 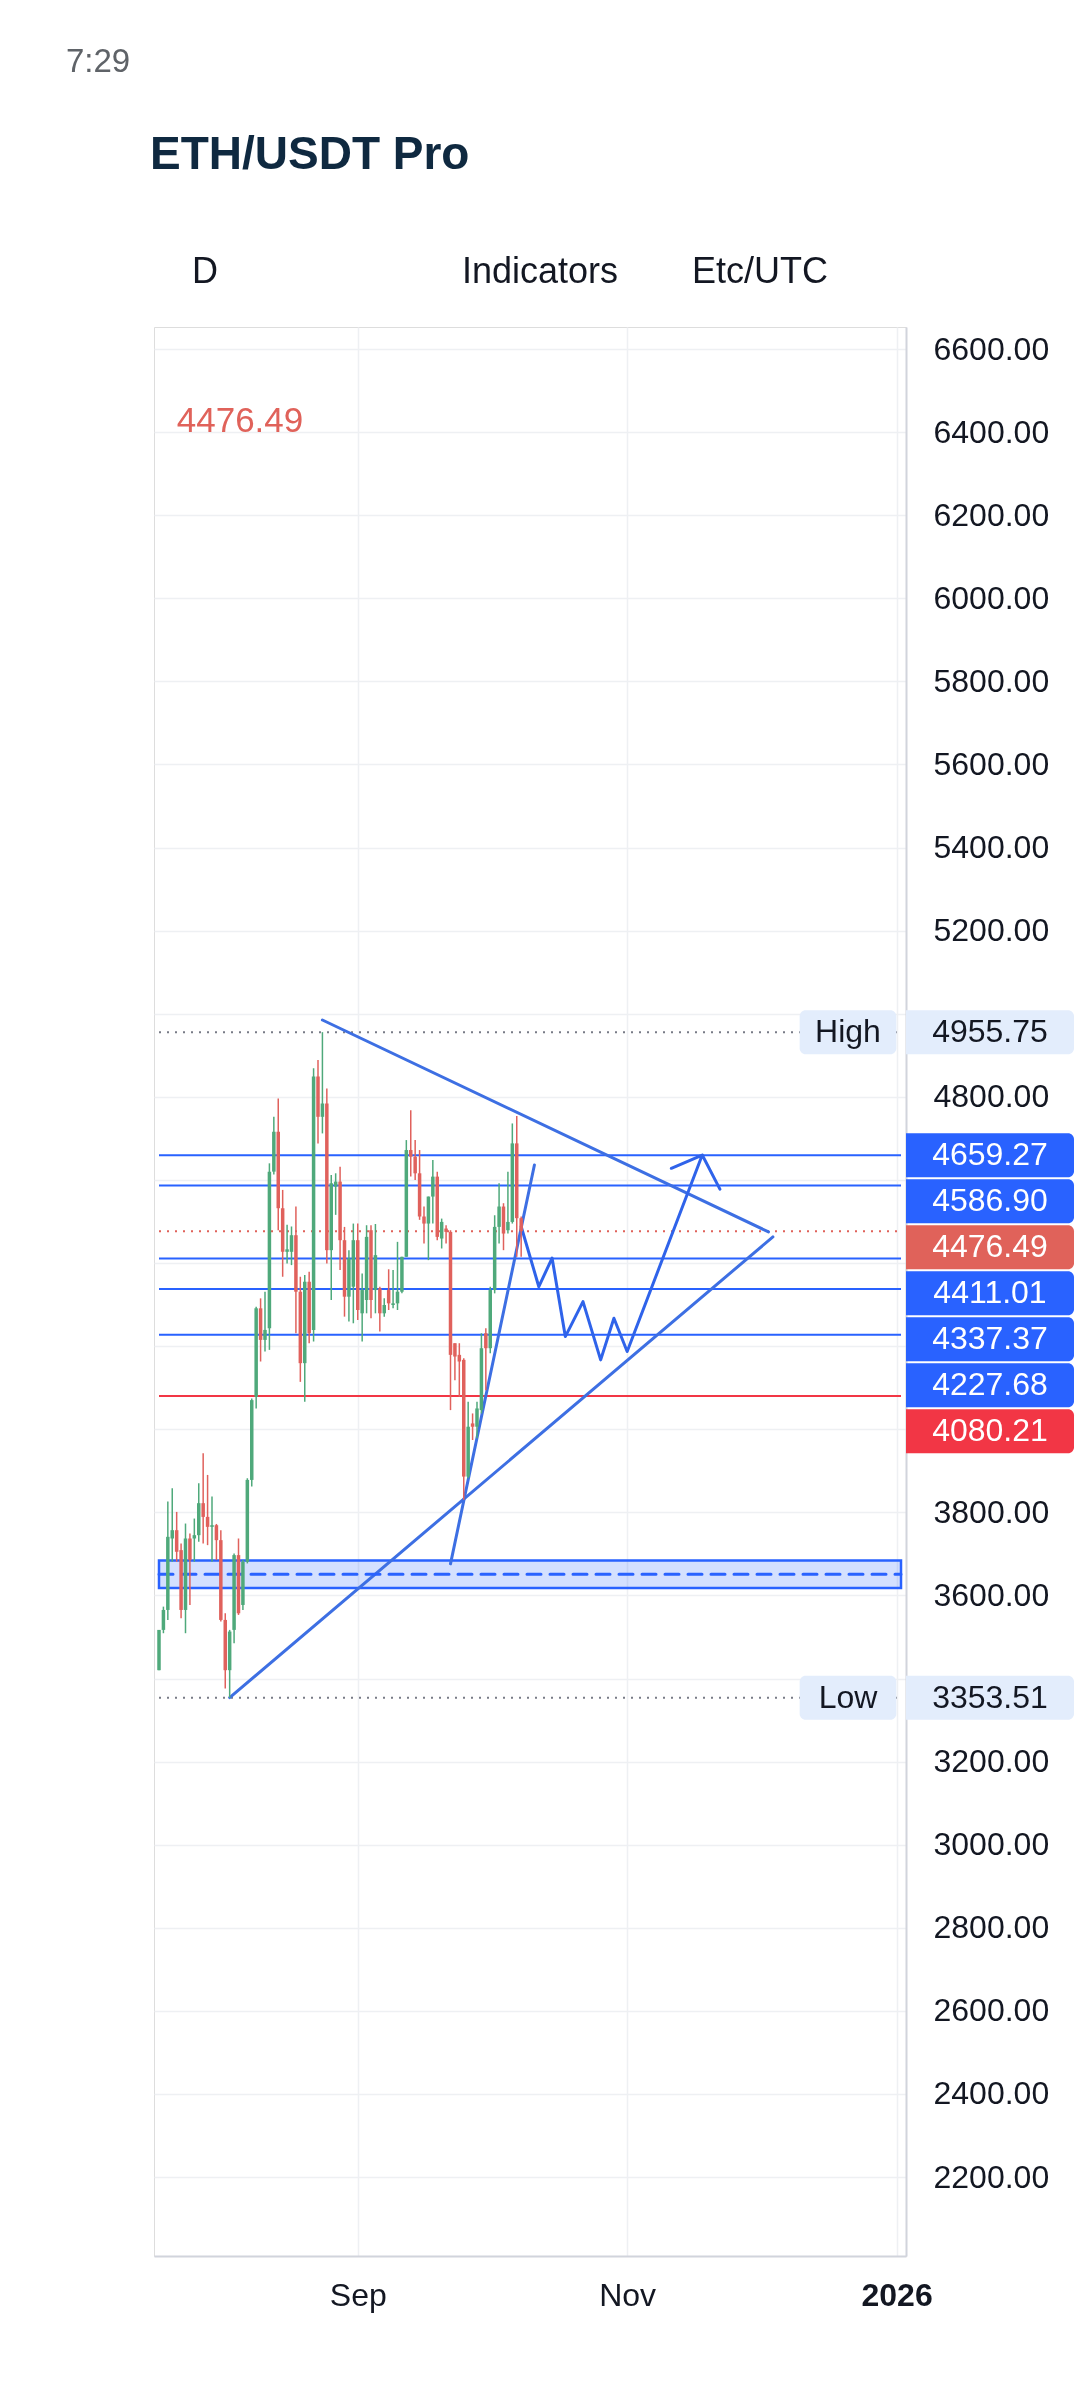 I want to click on annotation: High, so click(x=848, y=1031).